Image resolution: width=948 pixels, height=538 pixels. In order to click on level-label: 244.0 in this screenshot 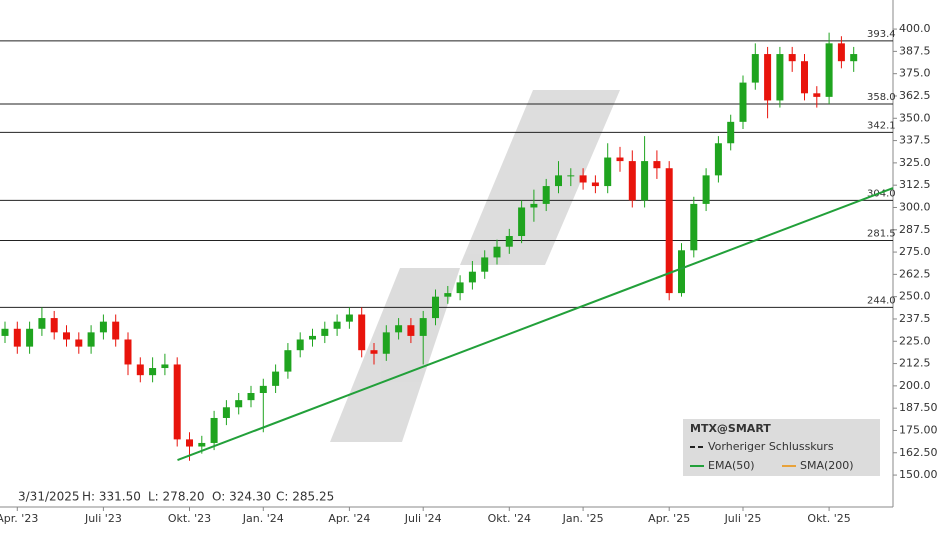, I will do `click(881, 300)`.